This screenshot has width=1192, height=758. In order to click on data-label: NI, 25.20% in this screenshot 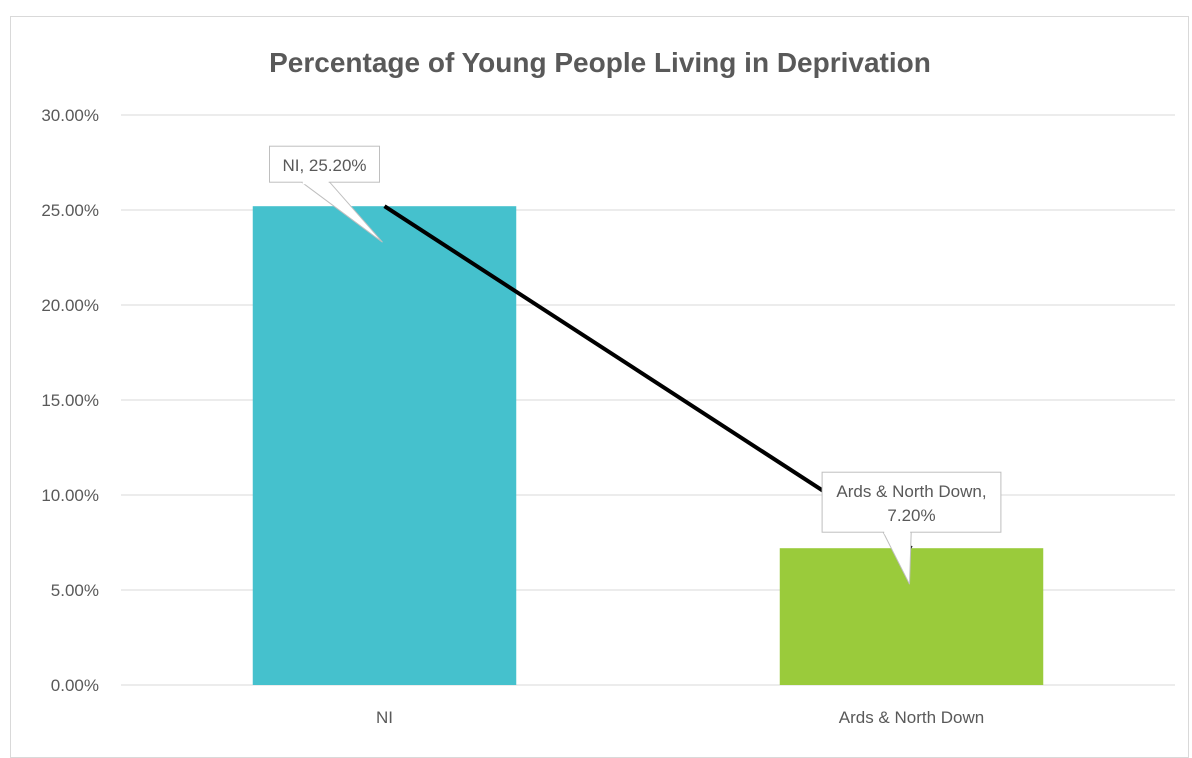, I will do `click(324, 165)`.